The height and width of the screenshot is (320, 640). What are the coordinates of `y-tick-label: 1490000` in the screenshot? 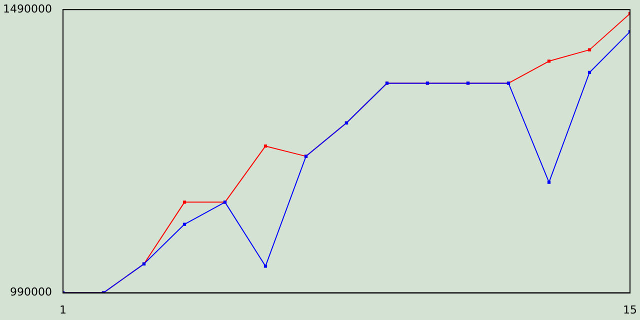 It's located at (27, 9).